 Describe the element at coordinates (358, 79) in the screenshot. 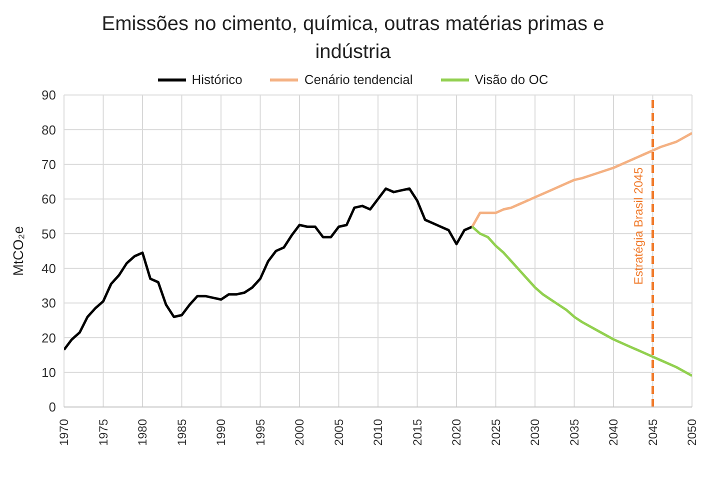

I see `legend-label: Cenário tendencial` at that location.